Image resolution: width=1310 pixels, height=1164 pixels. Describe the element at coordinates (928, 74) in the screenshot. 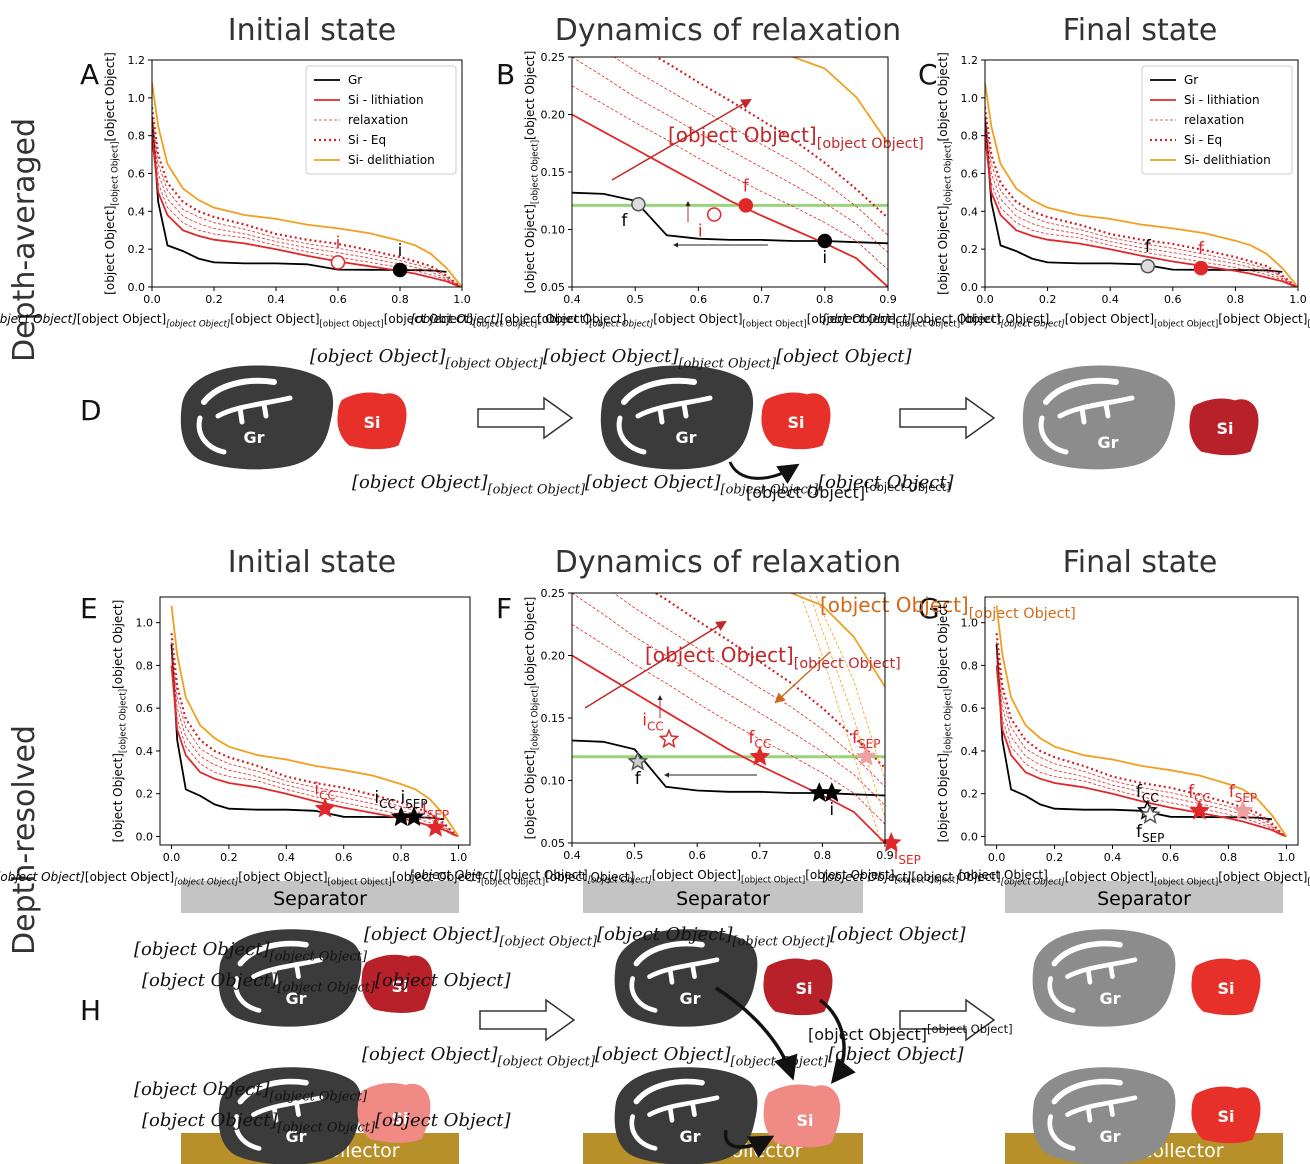

I see `panel-letter: C` at that location.